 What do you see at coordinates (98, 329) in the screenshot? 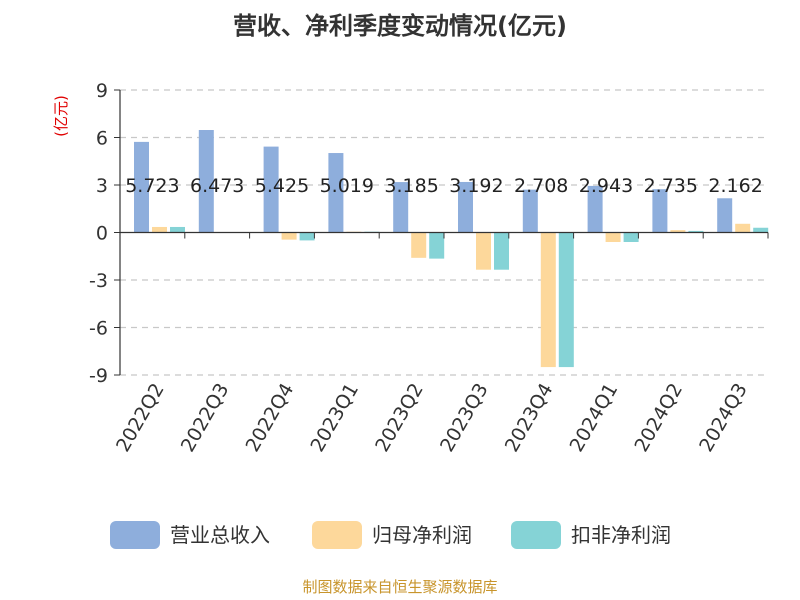
I see `y-tick-label: -6` at bounding box center [98, 329].